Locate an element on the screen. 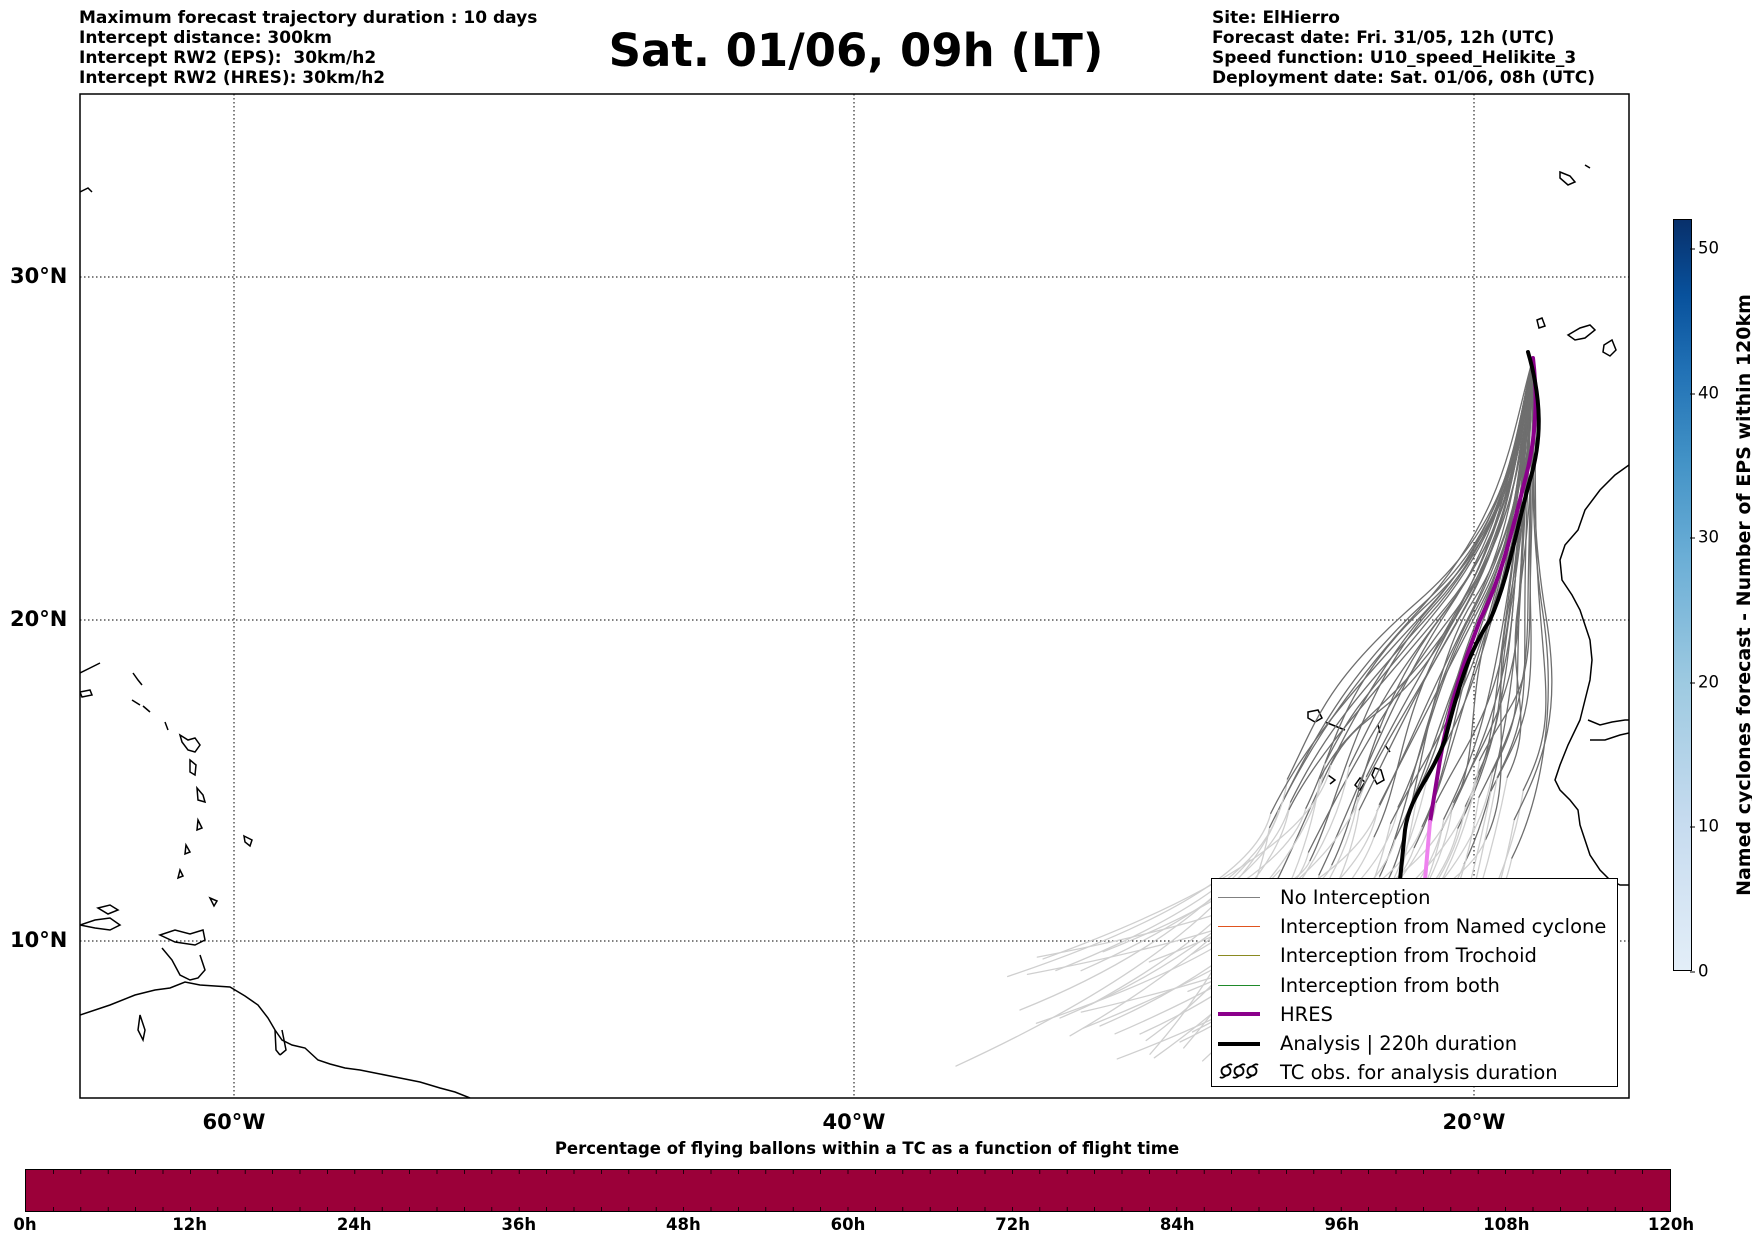  coast-st-lucia is located at coordinates (200, 824).